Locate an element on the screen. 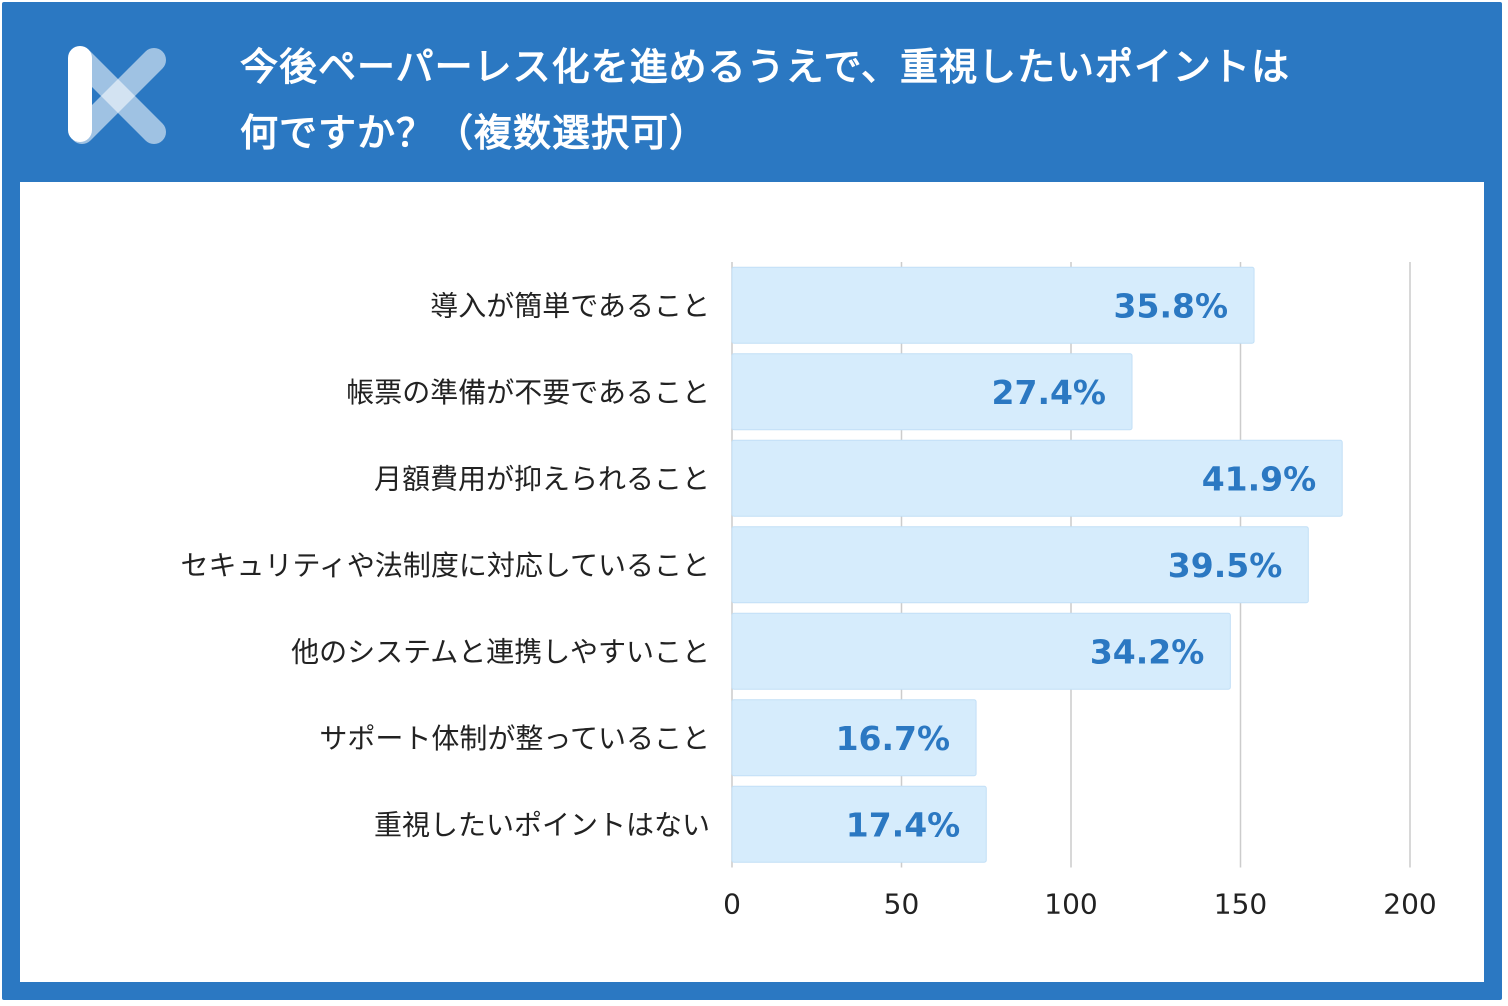  value-label: 39.5% is located at coordinates (1225, 565).